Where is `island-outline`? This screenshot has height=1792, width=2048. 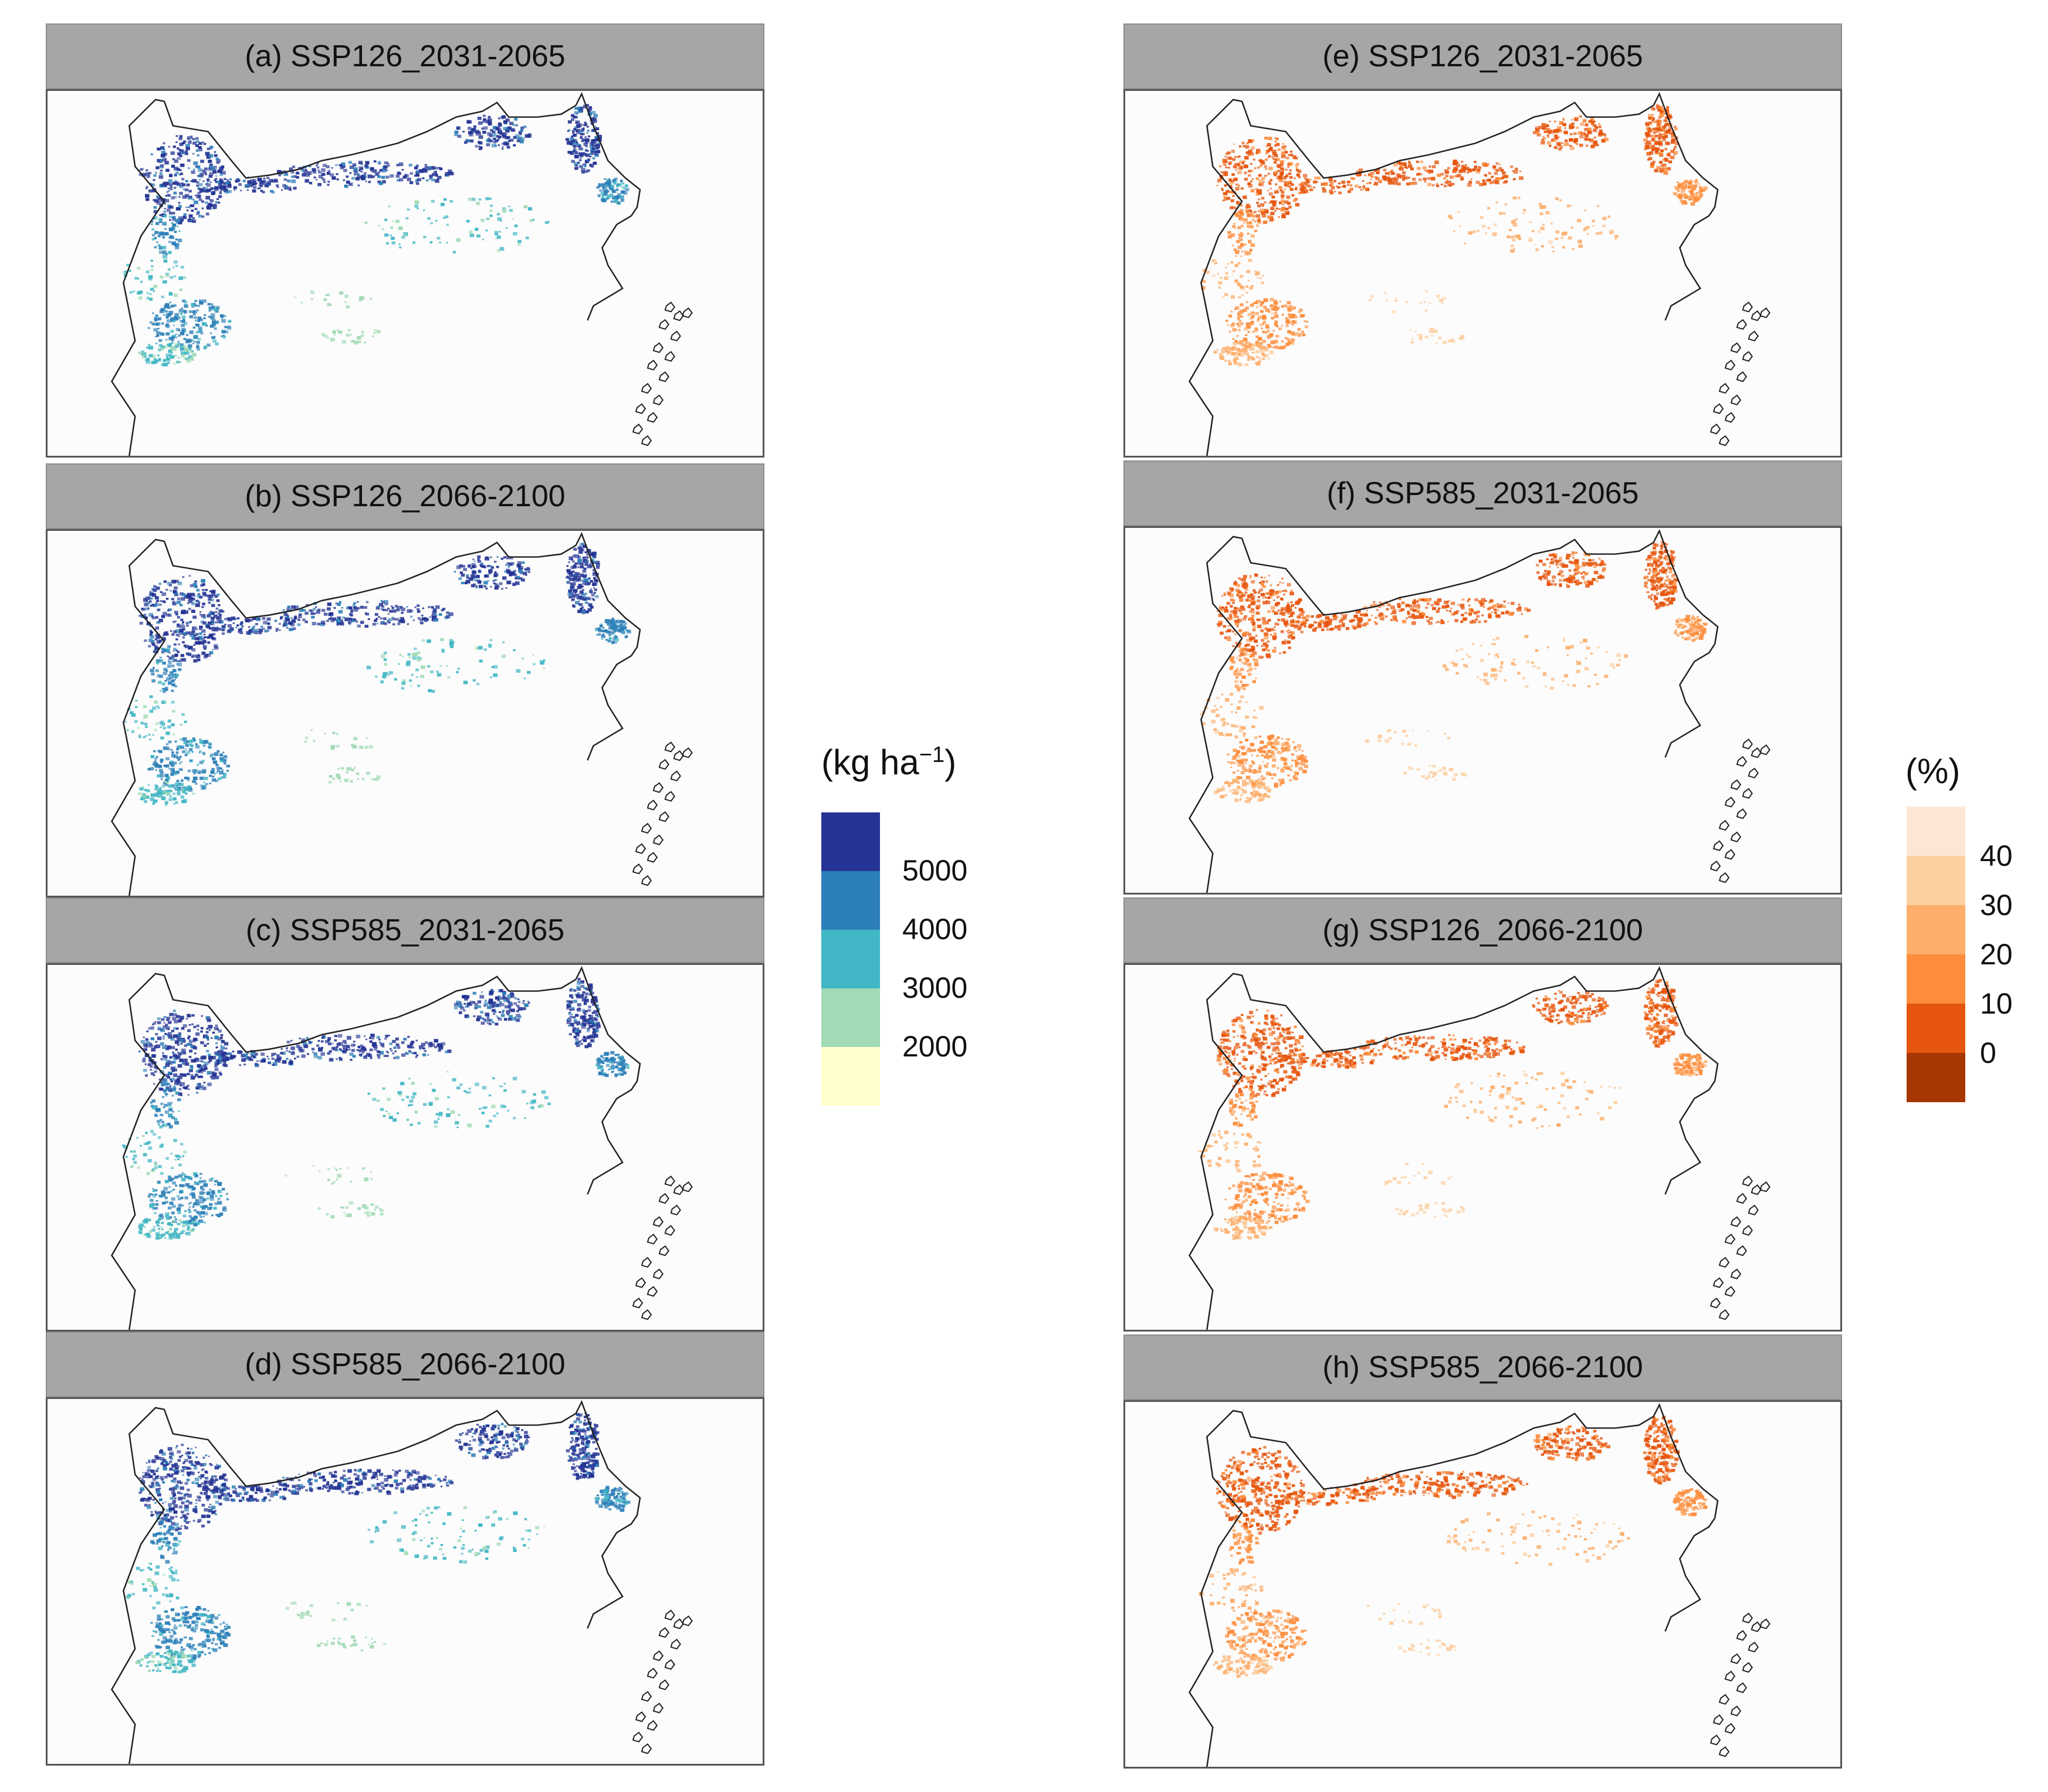 island-outline is located at coordinates (638, 1303).